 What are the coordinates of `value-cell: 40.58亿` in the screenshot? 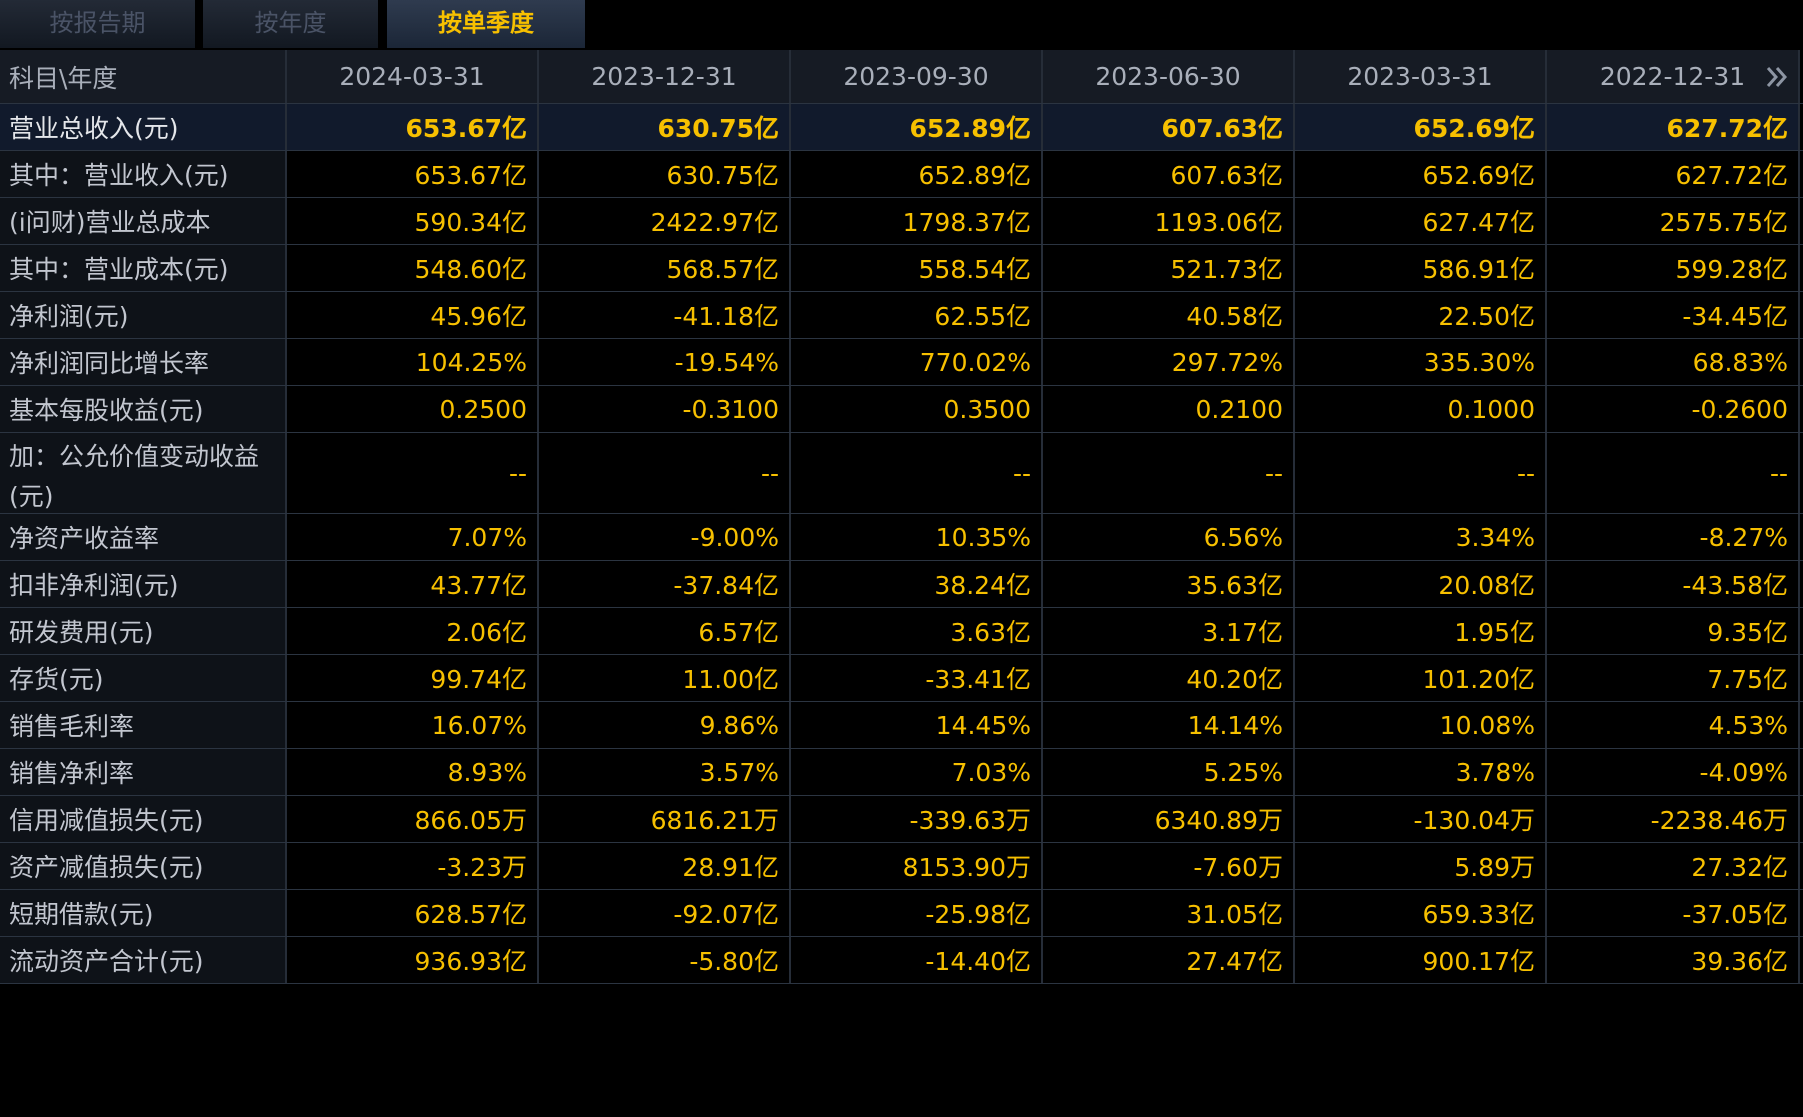 It's located at (1169, 315).